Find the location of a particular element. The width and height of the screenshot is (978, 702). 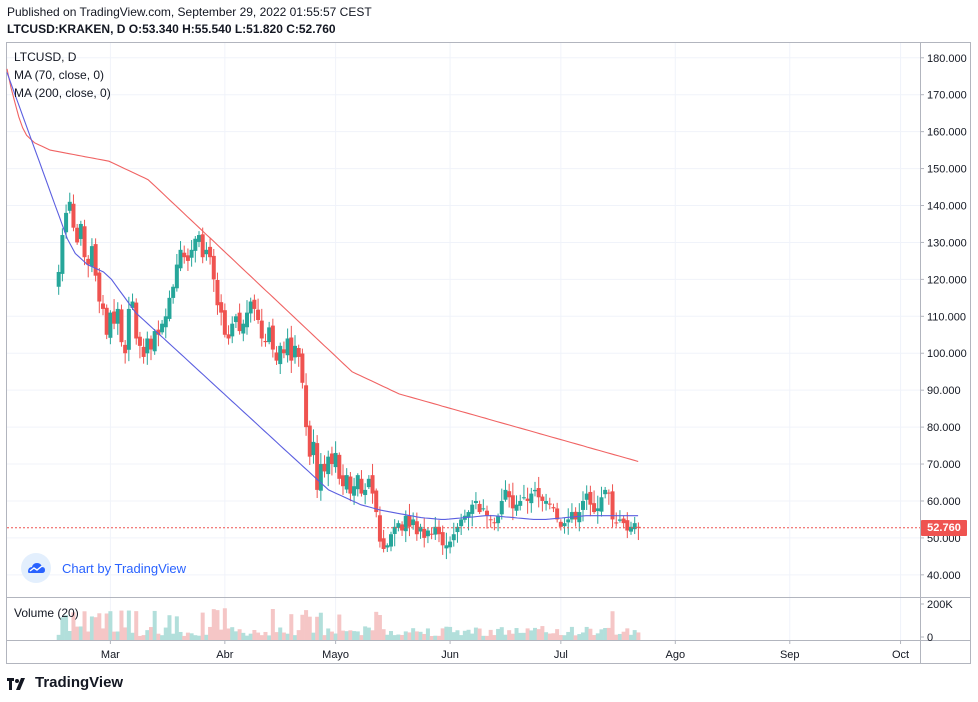

y-tick-label-4: 80.000 is located at coordinates (944, 428).